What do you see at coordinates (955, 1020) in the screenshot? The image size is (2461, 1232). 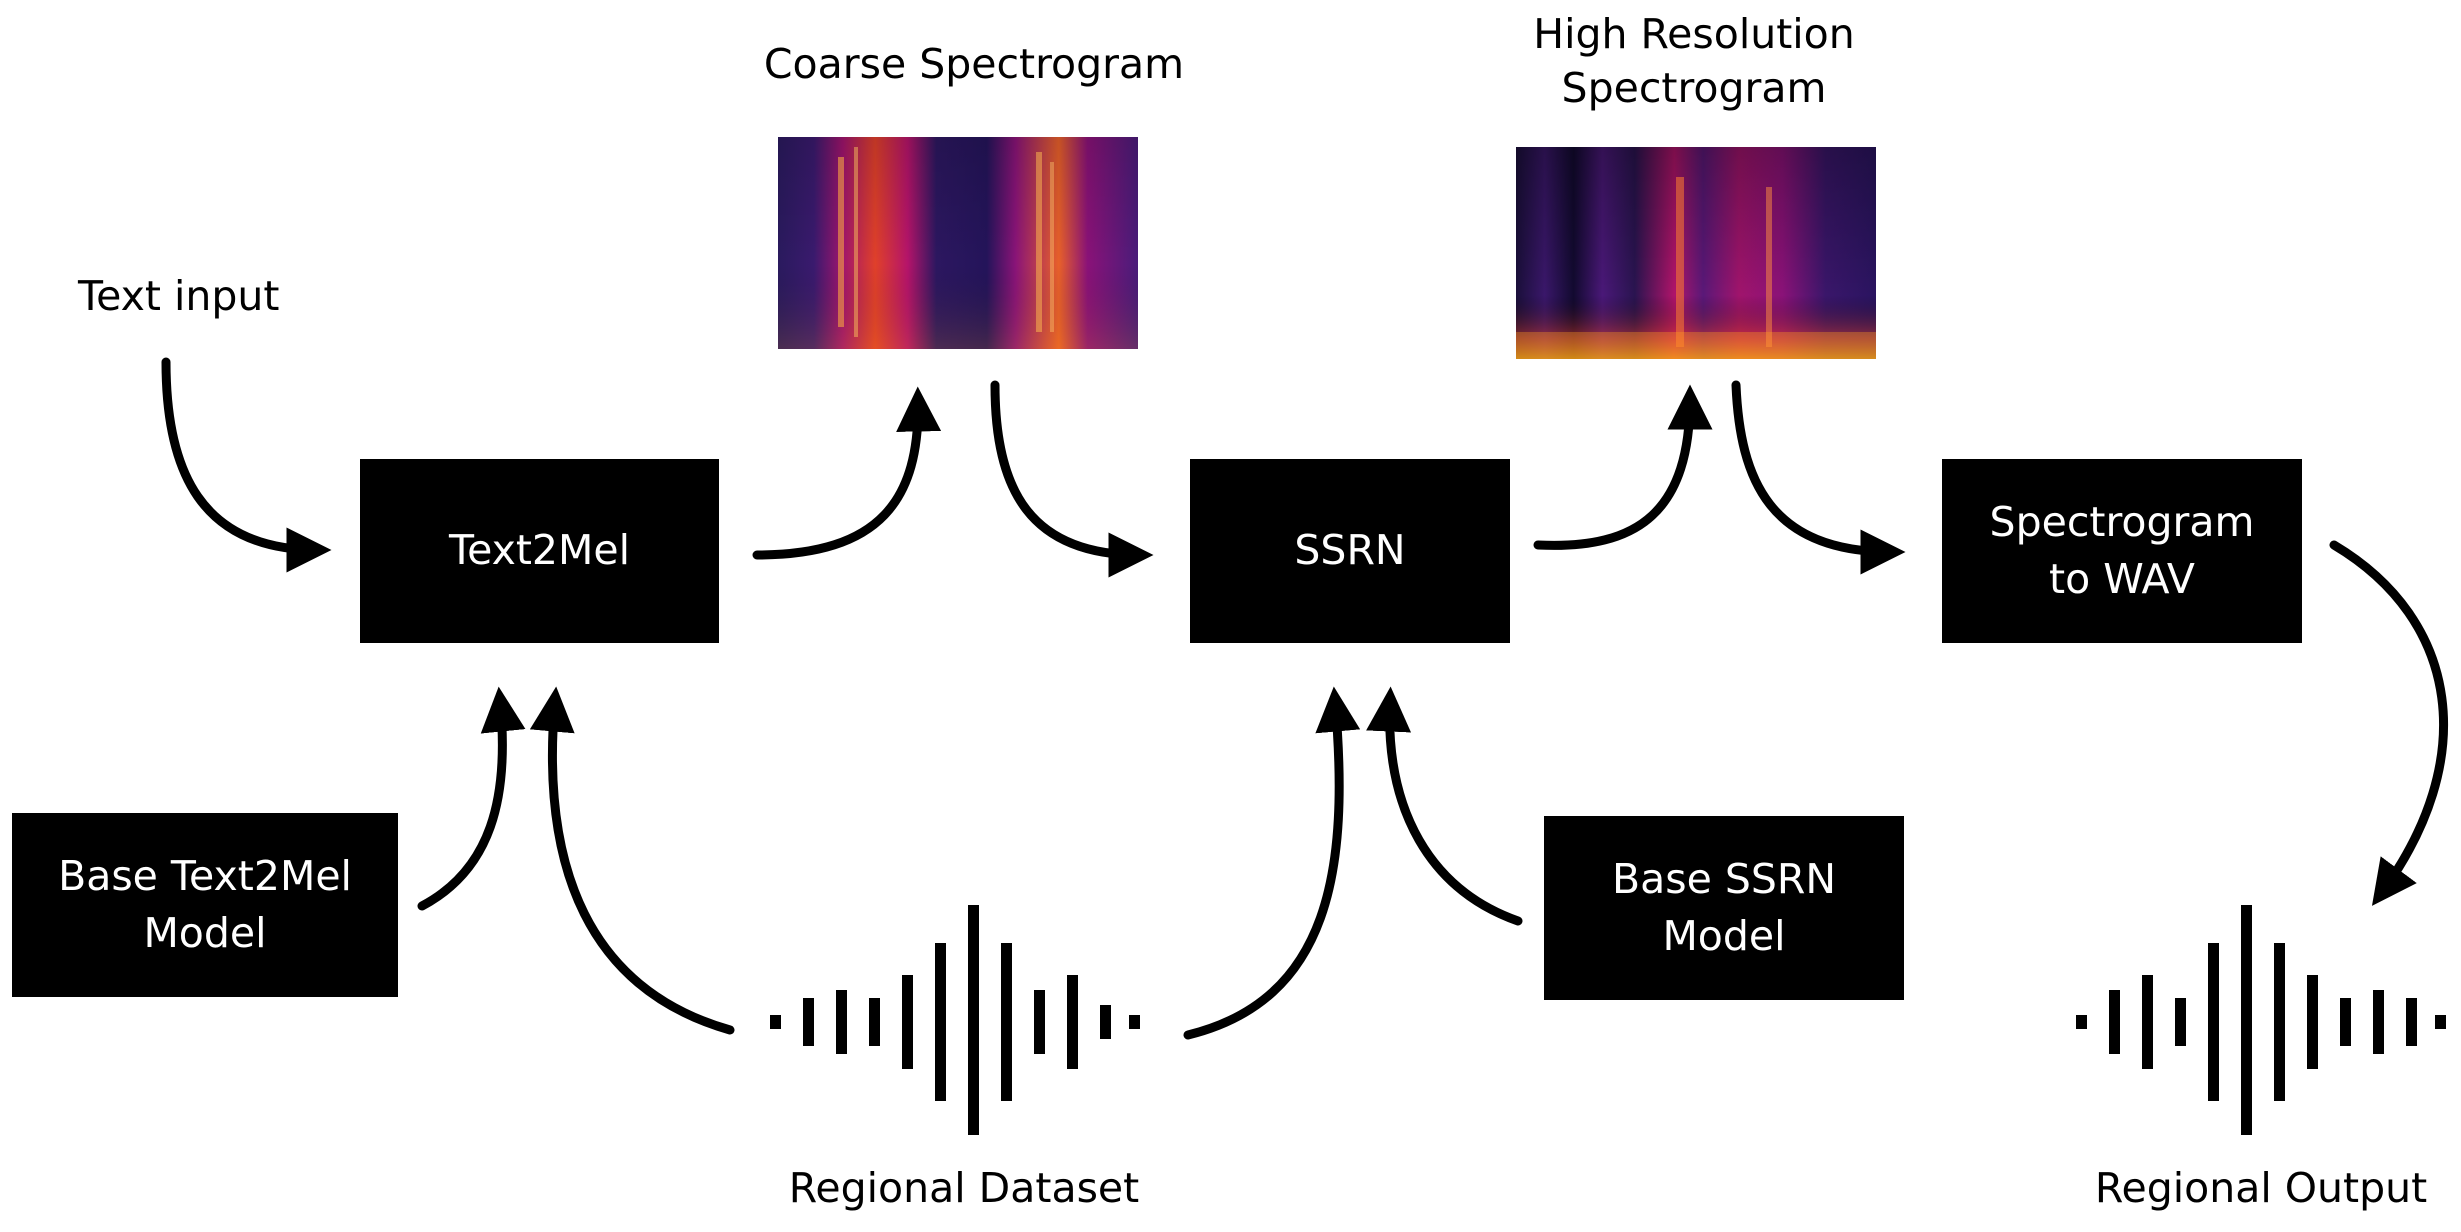 I see `regional-dataset-waveform-icon` at bounding box center [955, 1020].